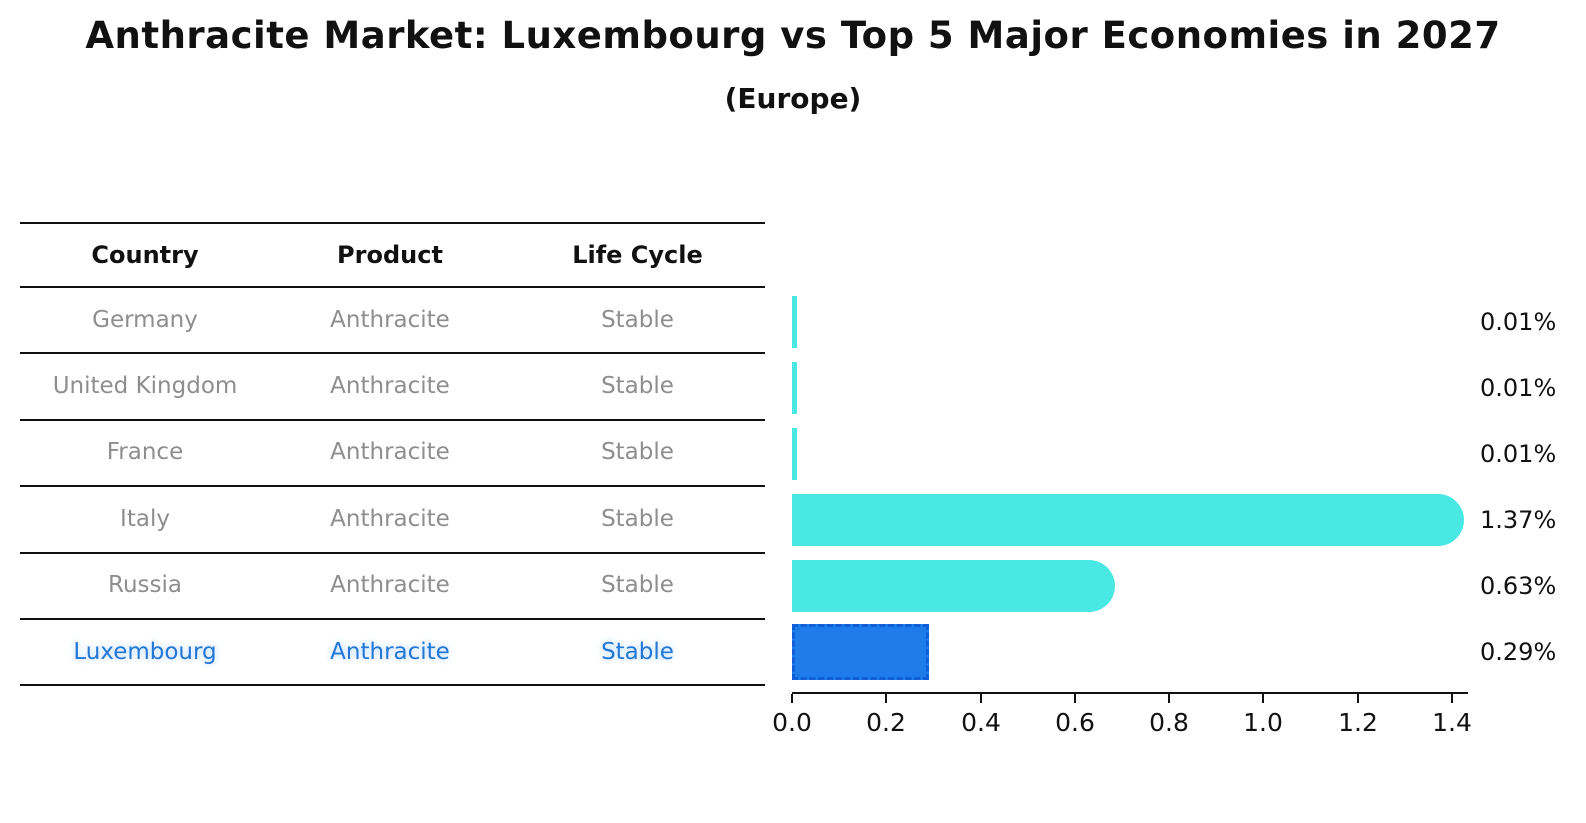 Image resolution: width=1586 pixels, height=823 pixels. What do you see at coordinates (1130, 693) in the screenshot?
I see `x-axis` at bounding box center [1130, 693].